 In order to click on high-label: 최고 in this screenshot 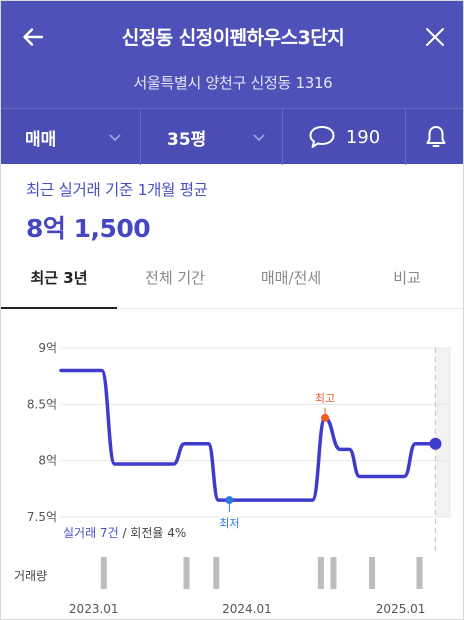, I will do `click(325, 398)`.